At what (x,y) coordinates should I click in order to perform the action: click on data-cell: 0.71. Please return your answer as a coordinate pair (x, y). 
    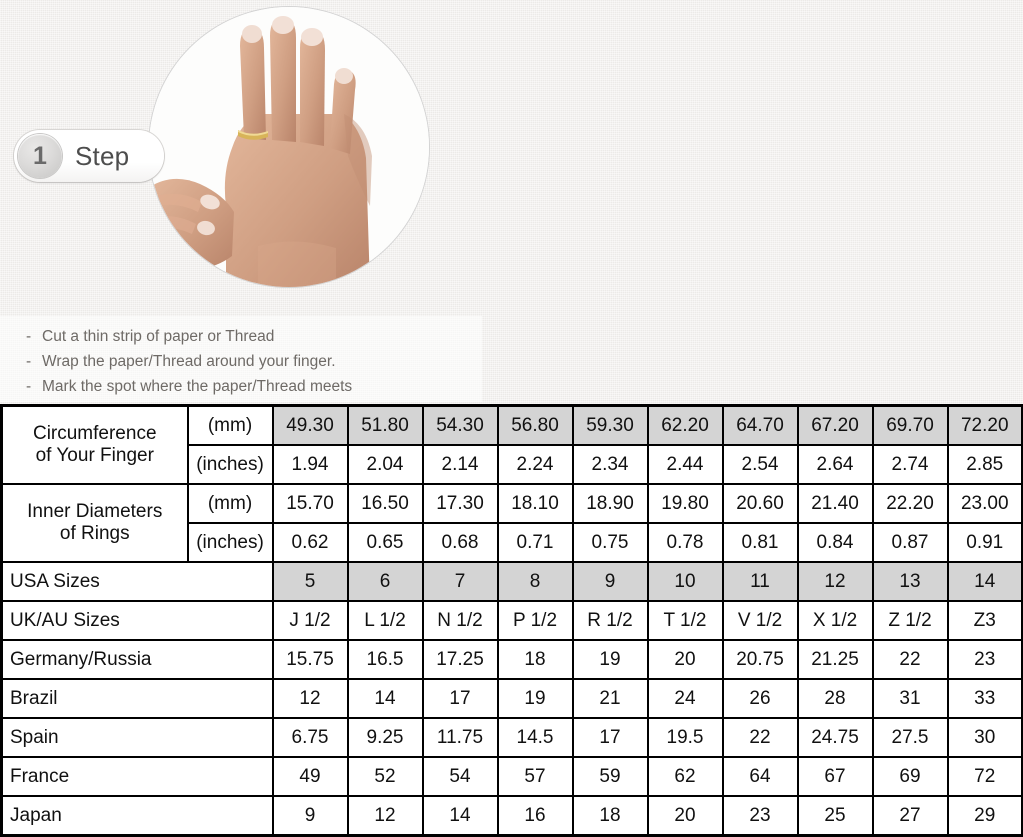
    Looking at the image, I should click on (535, 542).